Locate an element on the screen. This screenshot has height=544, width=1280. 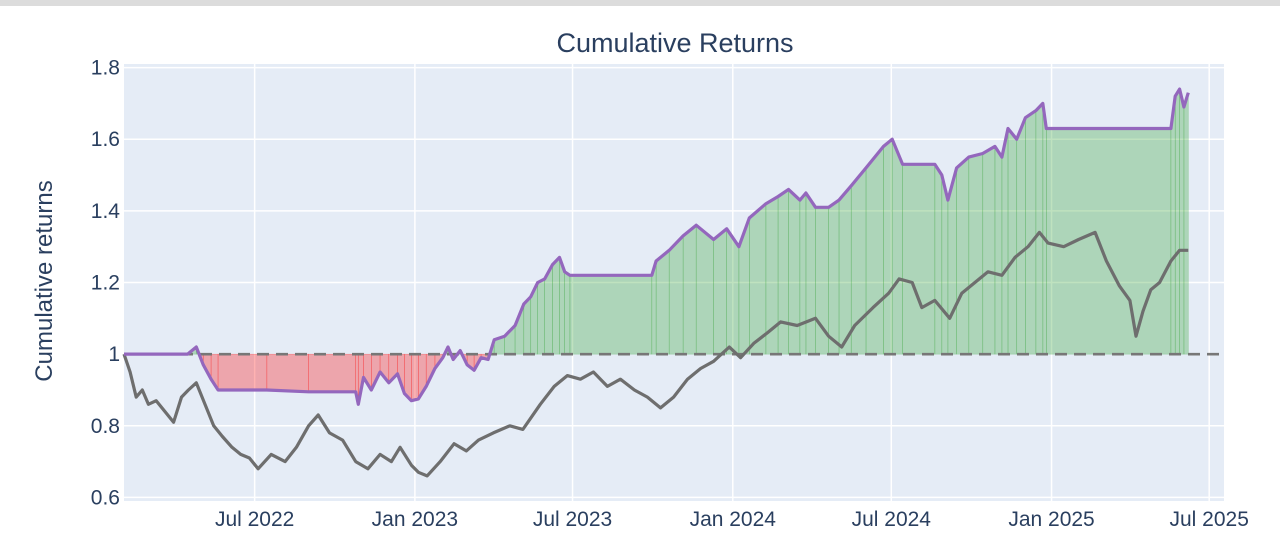
x-tick-label: Jan 2023 is located at coordinates (415, 519).